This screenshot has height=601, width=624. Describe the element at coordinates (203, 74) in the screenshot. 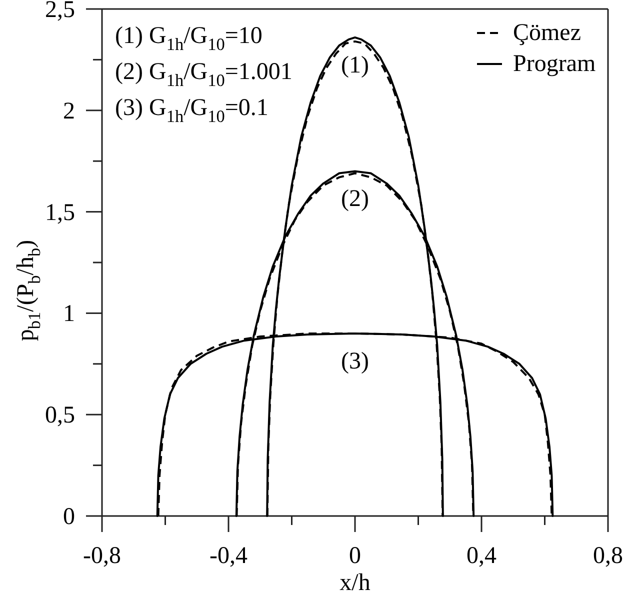

I see `annotation: (2) G$_{1h}$/G$_{10}$=1.001` at that location.